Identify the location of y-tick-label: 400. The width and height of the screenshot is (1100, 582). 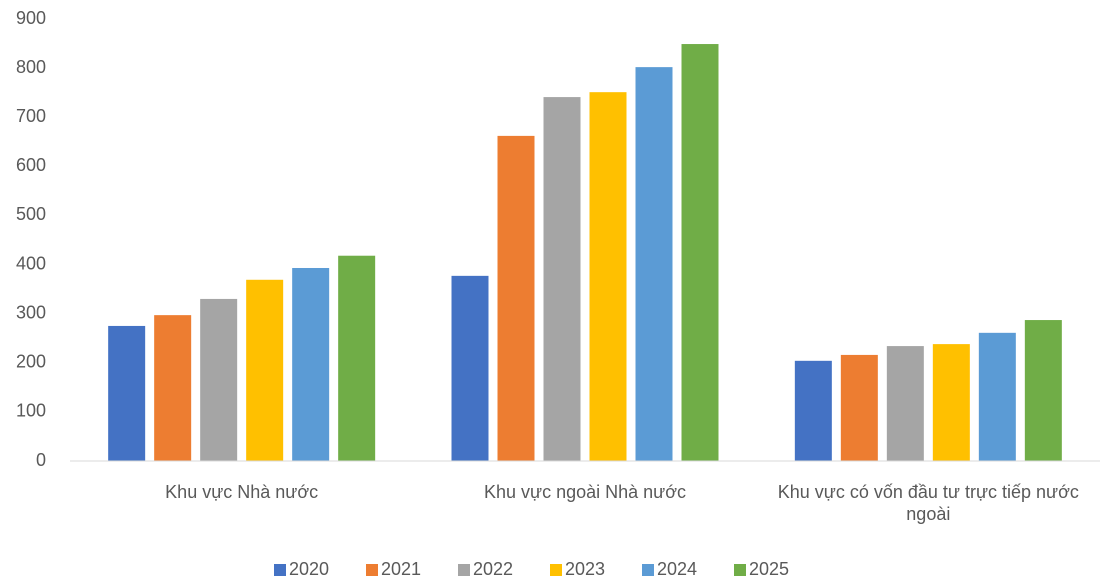
(31, 263).